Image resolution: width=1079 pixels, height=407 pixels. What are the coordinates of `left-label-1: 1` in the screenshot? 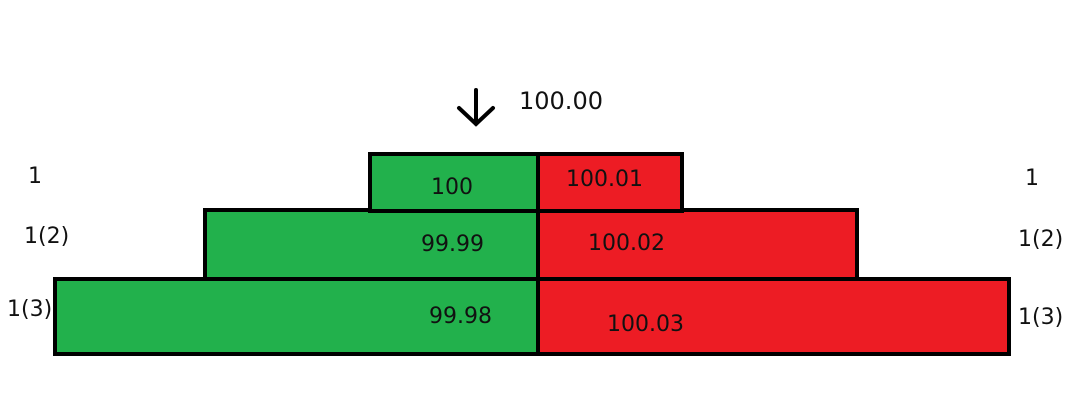 It's located at (35, 176).